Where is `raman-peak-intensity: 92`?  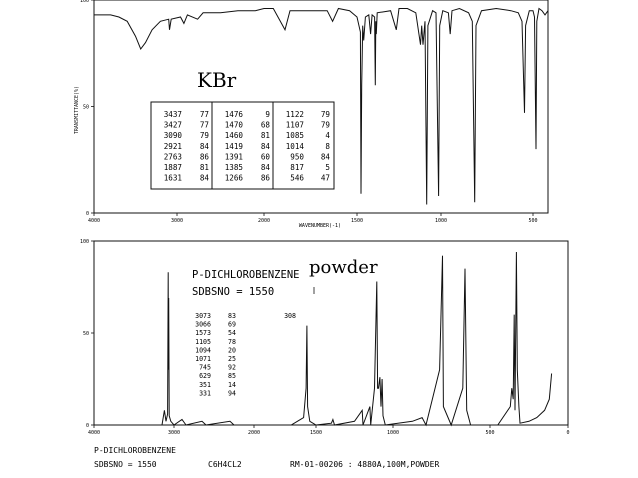 raman-peak-intensity: 92 is located at coordinates (232, 368).